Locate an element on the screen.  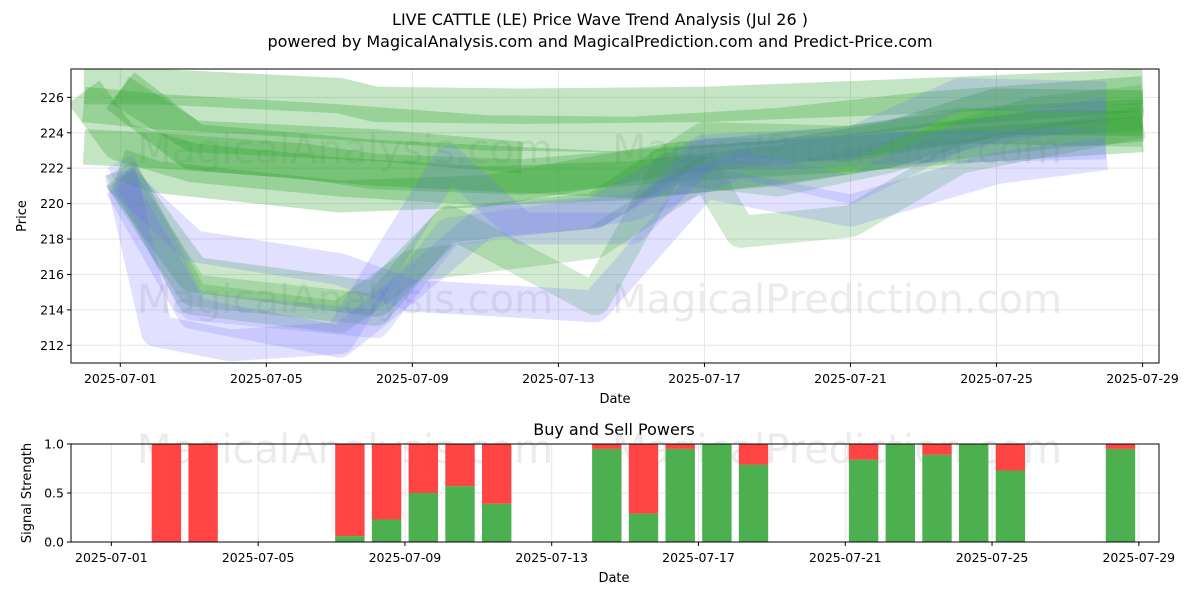
price-x-tick-label: 2025-07-01 is located at coordinates (120, 378).